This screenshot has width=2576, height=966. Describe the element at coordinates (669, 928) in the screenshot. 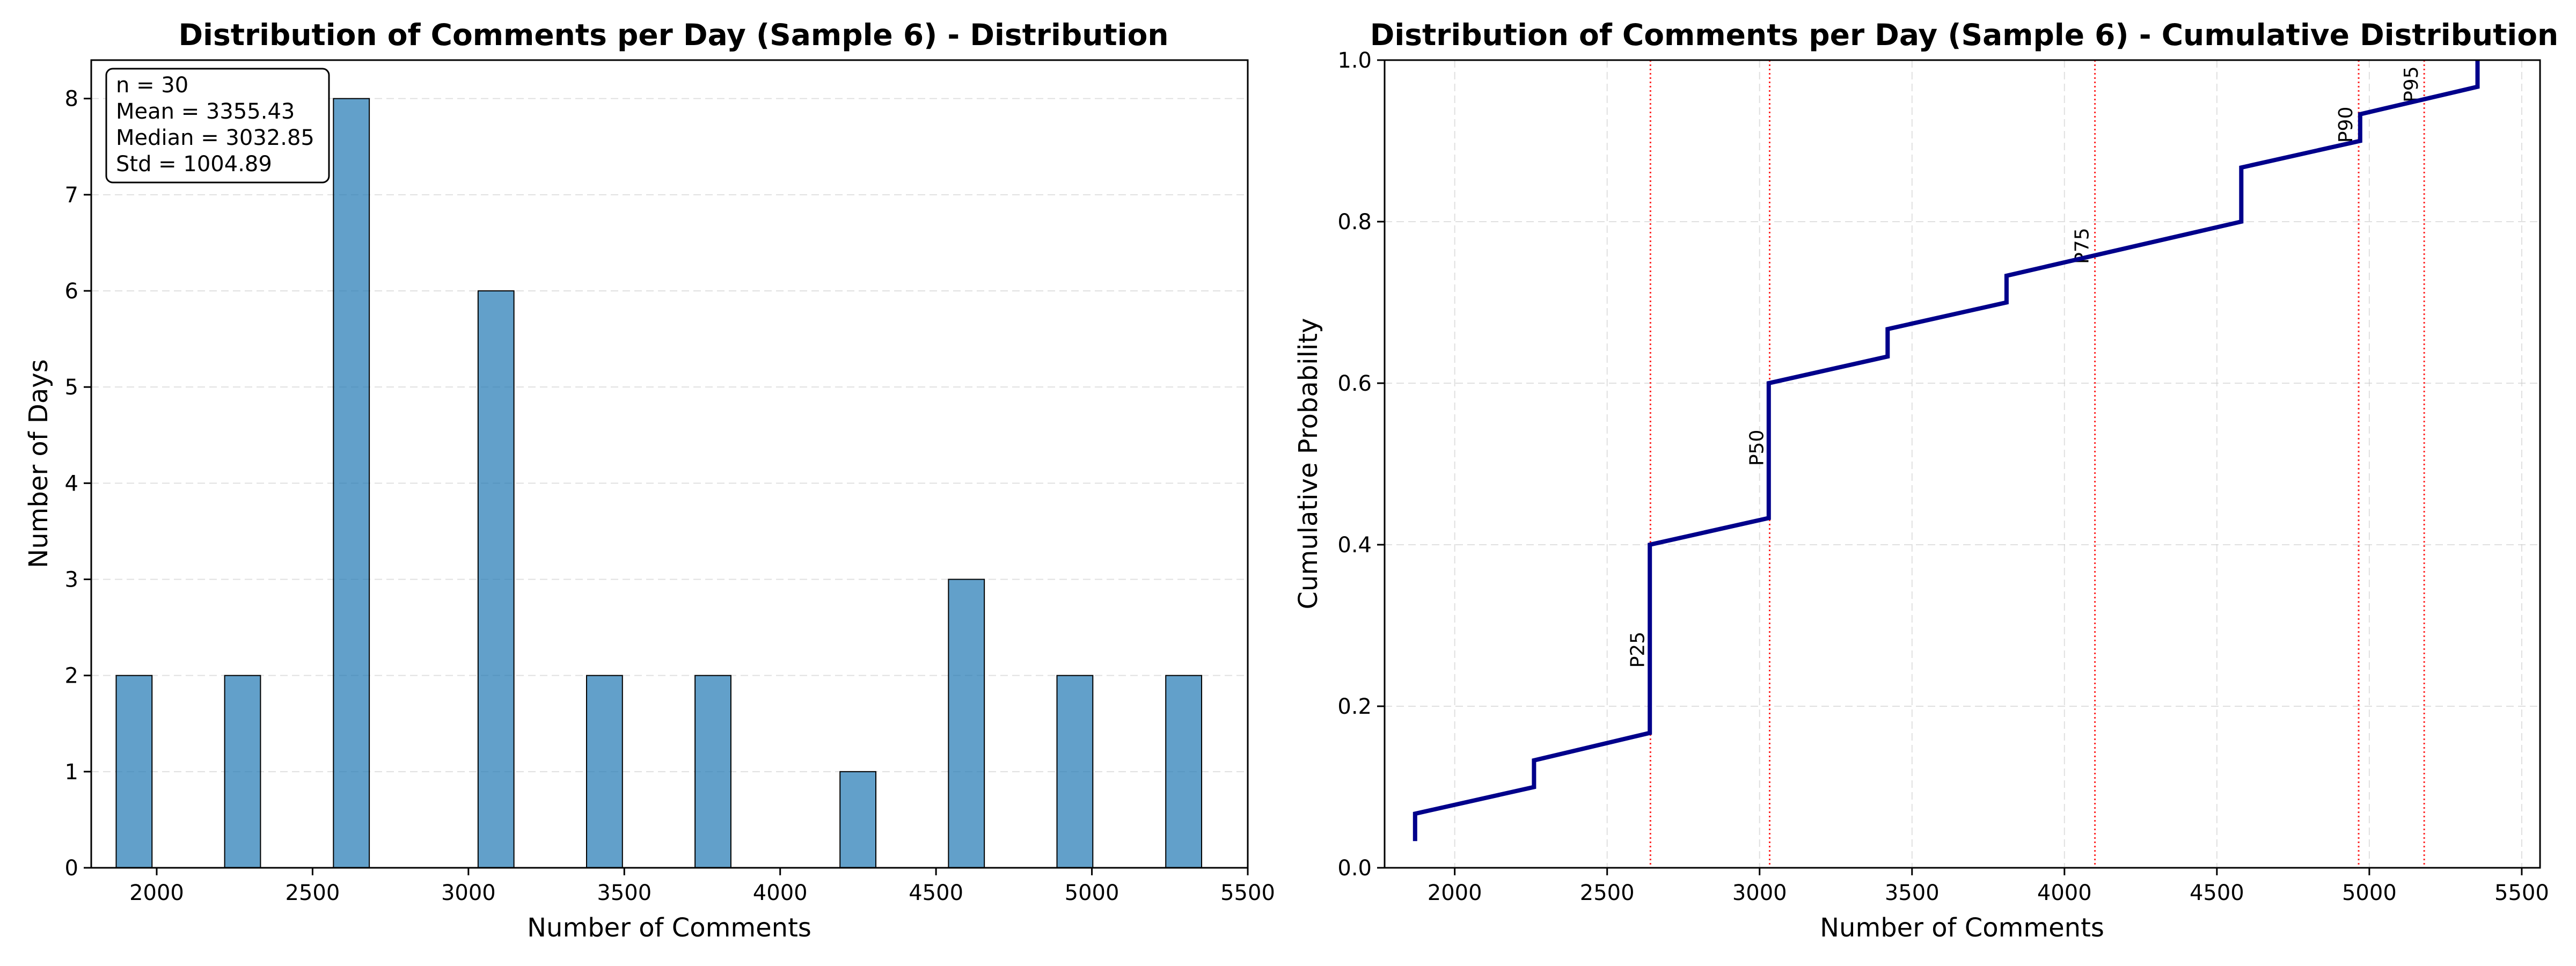

I see `histogram-x-axis-label: Number of Comments` at that location.